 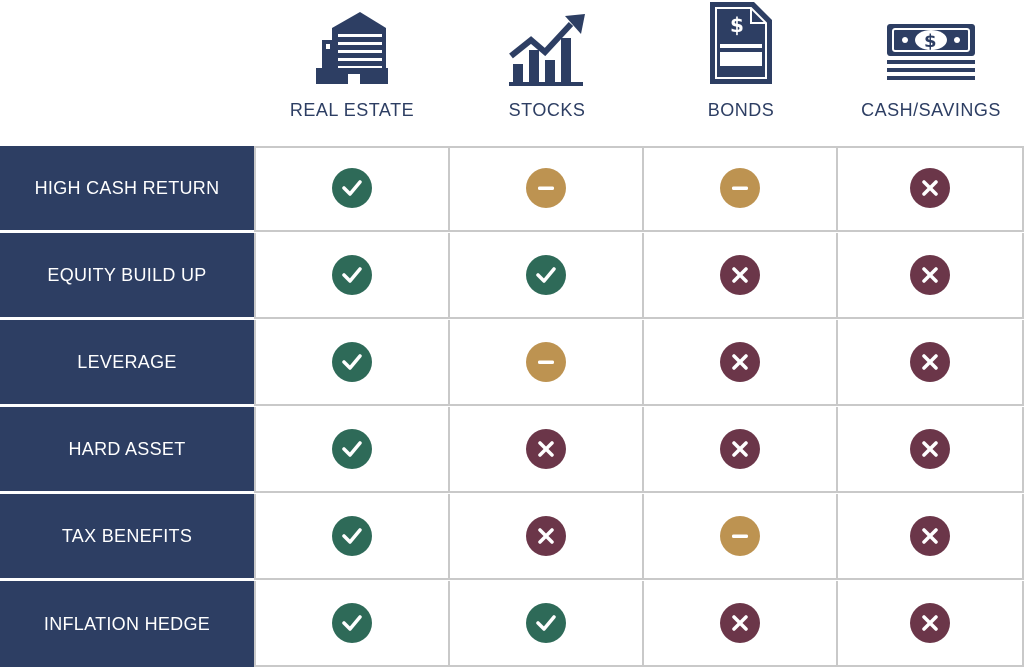 I want to click on grid-top-border, so click(x=639, y=147).